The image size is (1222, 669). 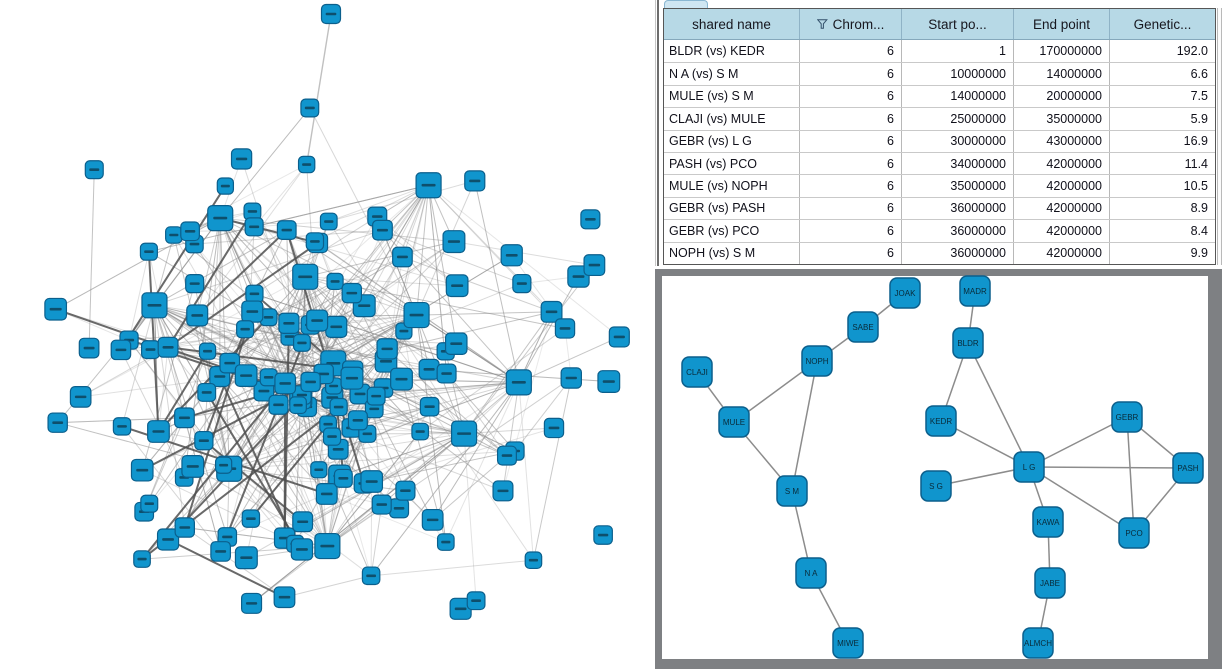 I want to click on table-cell: CLAJI (vs) MULE, so click(x=732, y=119).